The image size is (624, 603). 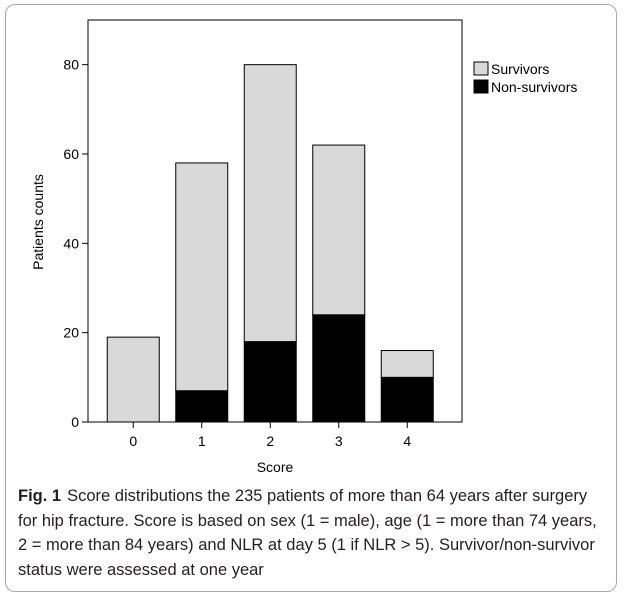 What do you see at coordinates (40, 496) in the screenshot?
I see `figure-label: Fig. 1` at bounding box center [40, 496].